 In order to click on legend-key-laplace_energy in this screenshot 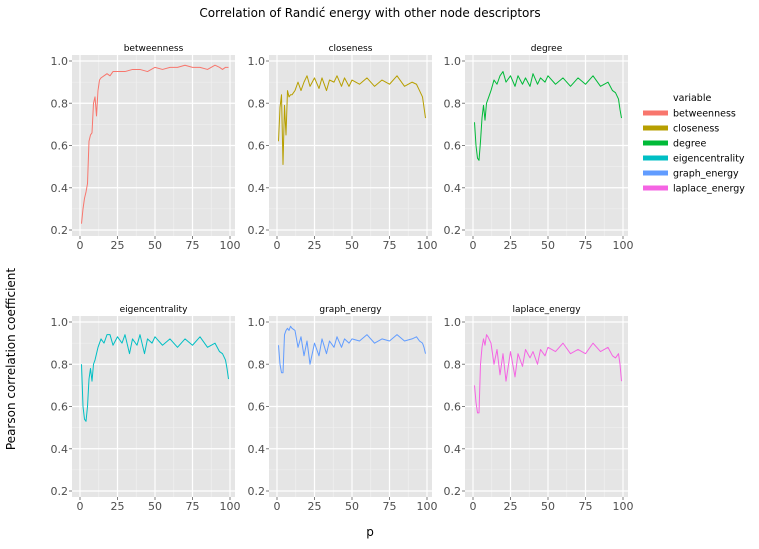, I will do `click(655, 188)`.